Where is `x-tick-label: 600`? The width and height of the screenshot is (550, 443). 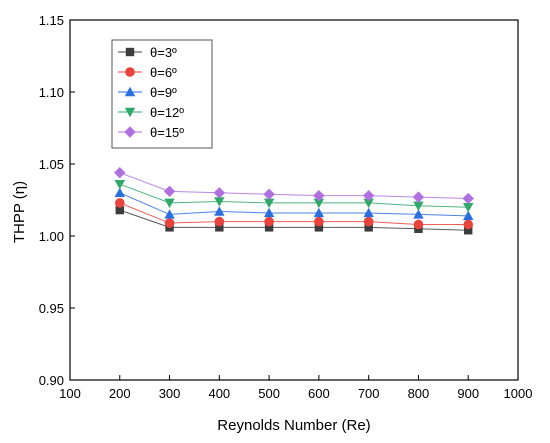 x-tick-label: 600 is located at coordinates (319, 393).